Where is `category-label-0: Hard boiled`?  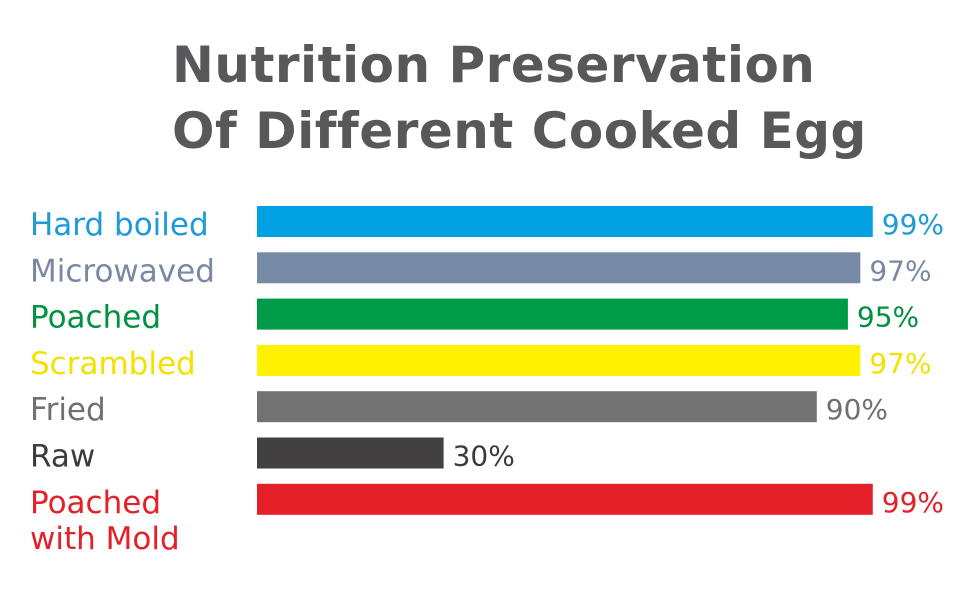 category-label-0: Hard boiled is located at coordinates (119, 225).